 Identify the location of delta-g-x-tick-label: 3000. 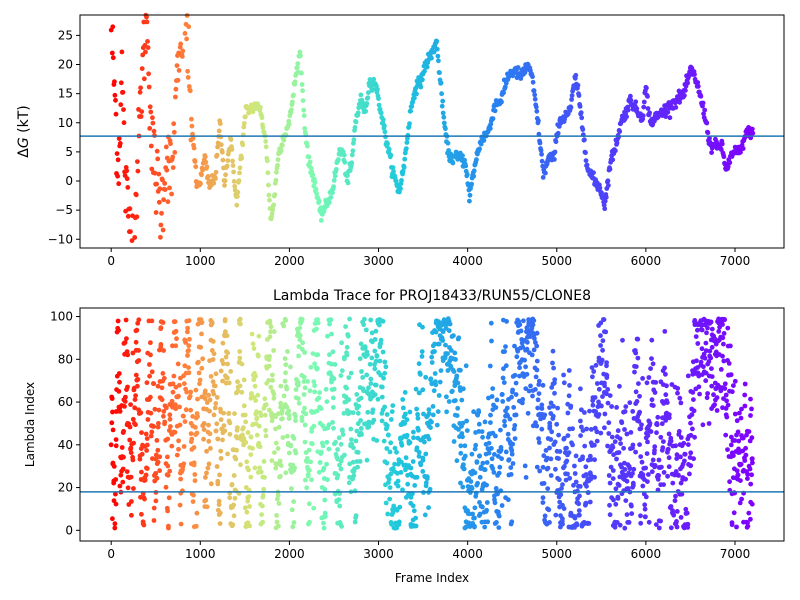
(378, 261).